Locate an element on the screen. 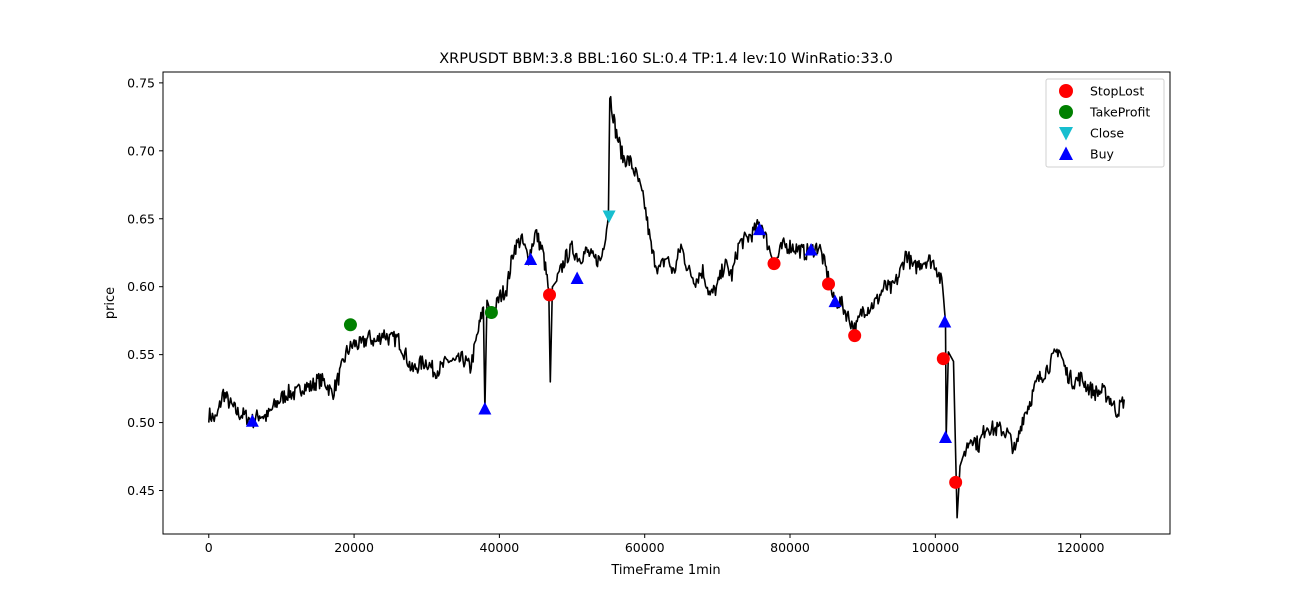 Image resolution: width=1300 pixels, height=600 pixels. y-axis: 0.45 0.50 0.55 0.60 0.65 0.70 0.75 is located at coordinates (145, 286).